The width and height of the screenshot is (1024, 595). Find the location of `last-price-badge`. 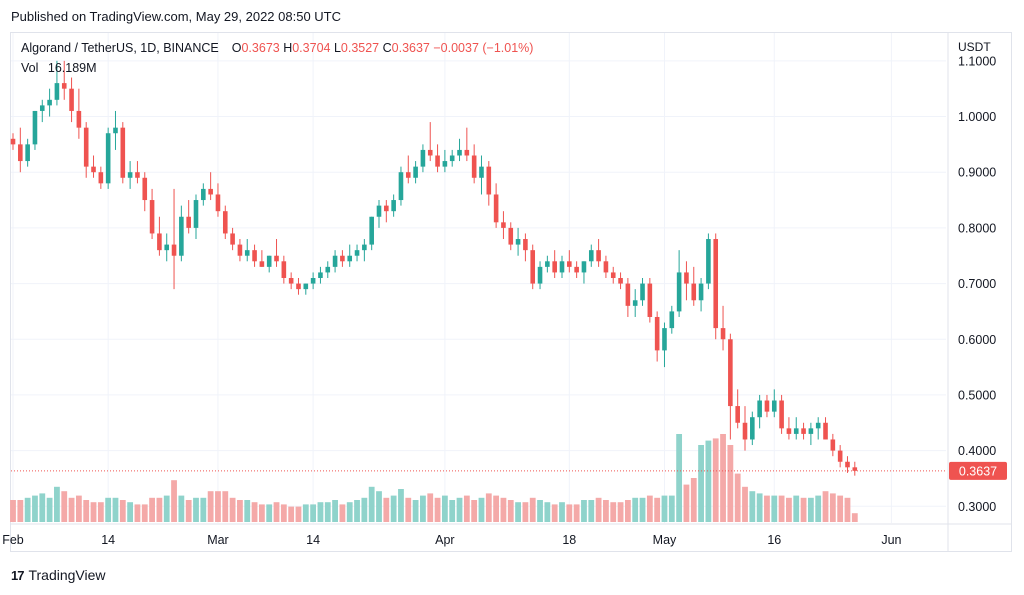

last-price-badge is located at coordinates (978, 470).